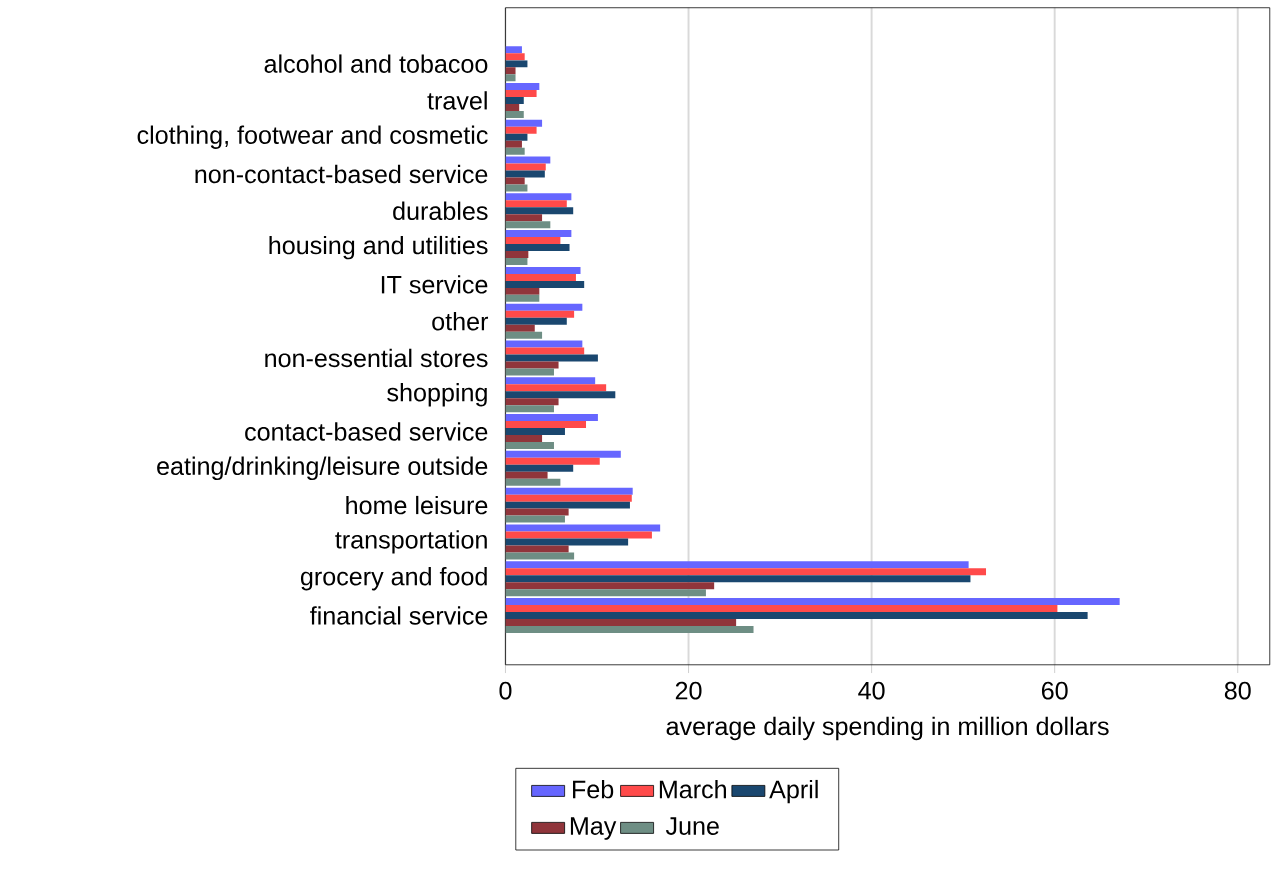  I want to click on y-tick-label: non-contact-based service, so click(341, 174).